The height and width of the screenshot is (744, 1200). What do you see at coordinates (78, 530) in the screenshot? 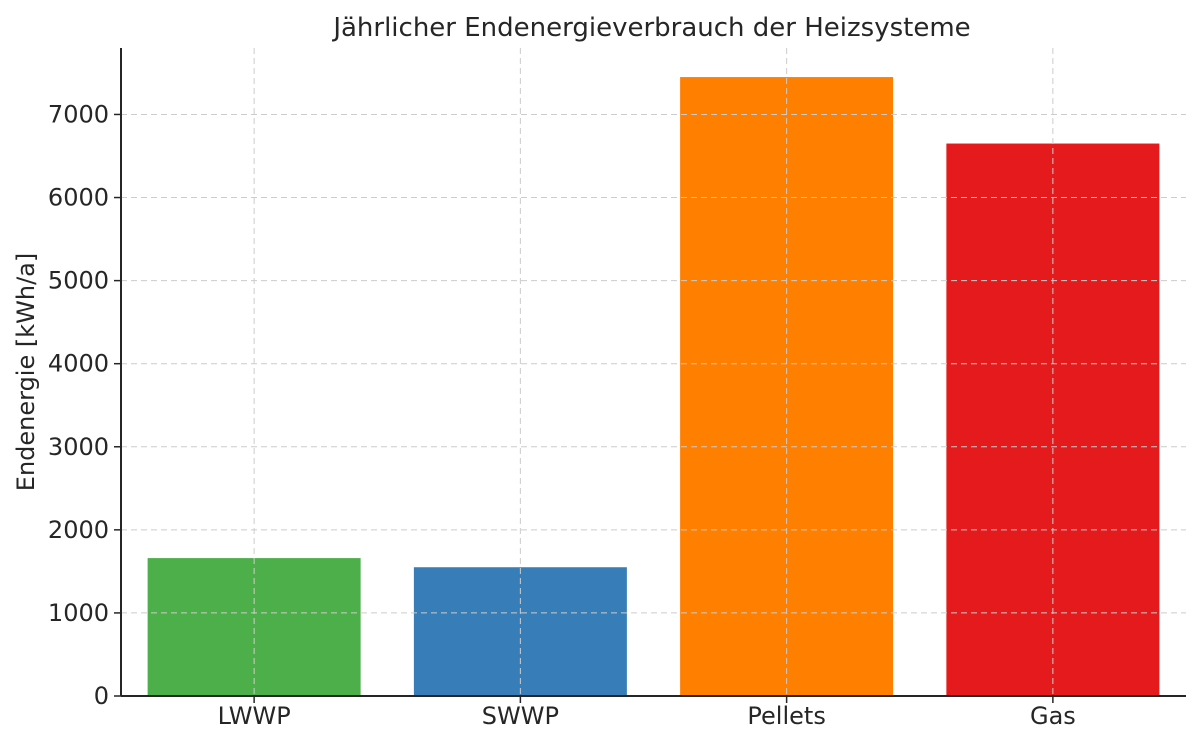
I see `y-tick-label: 2000` at bounding box center [78, 530].